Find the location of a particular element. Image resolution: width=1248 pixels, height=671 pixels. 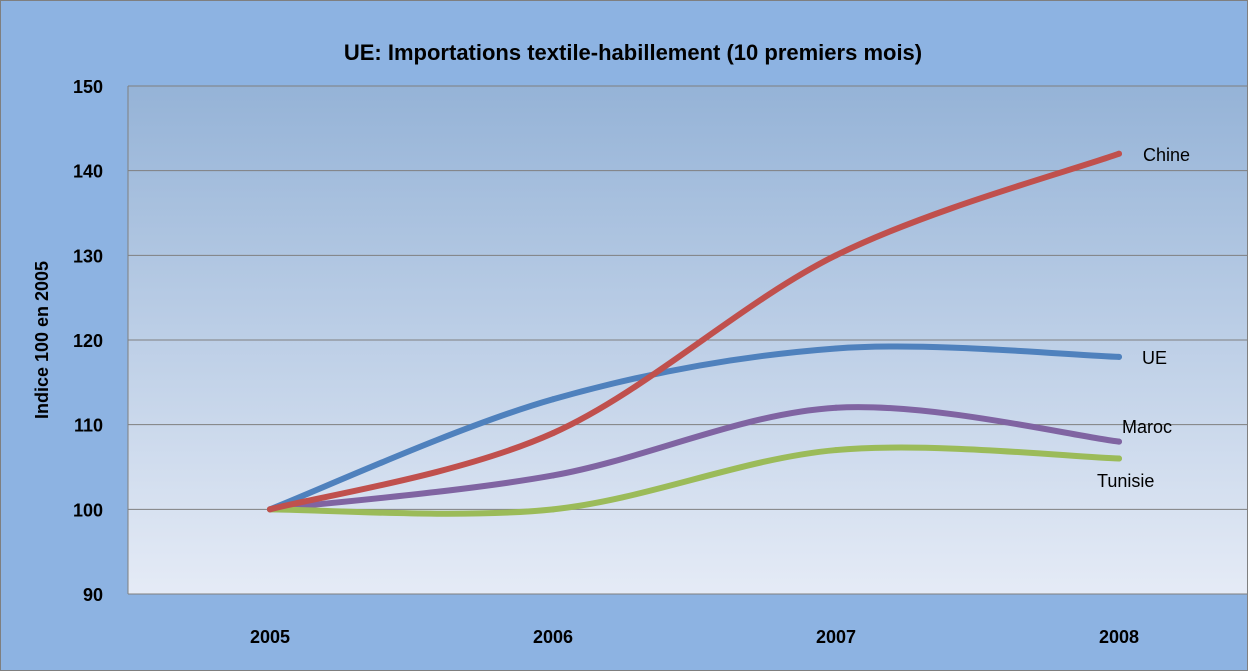

y-tick-label: 120 is located at coordinates (88, 341).